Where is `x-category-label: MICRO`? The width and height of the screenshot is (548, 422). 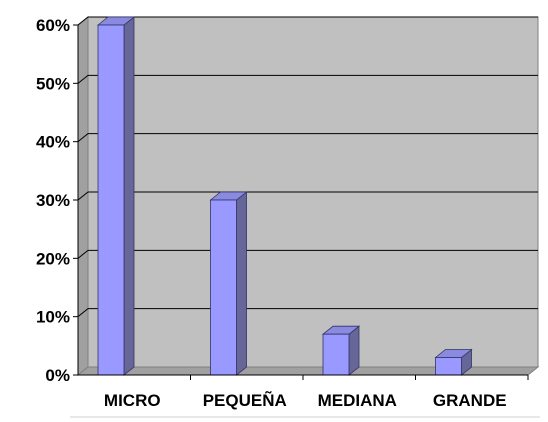
x-category-label: MICRO is located at coordinates (132, 400).